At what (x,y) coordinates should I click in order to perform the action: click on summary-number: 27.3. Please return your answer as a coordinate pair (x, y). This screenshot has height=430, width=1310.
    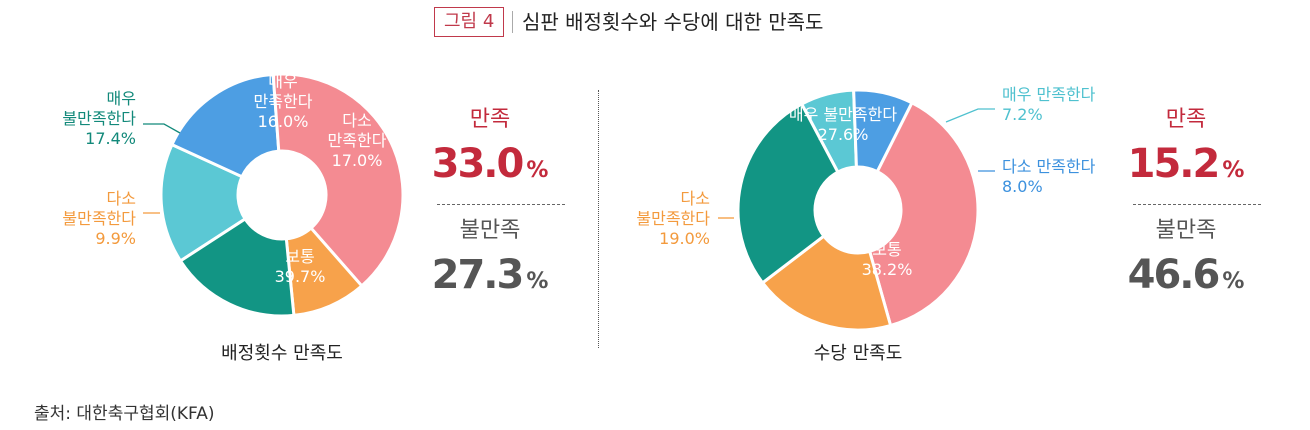
    Looking at the image, I should click on (478, 275).